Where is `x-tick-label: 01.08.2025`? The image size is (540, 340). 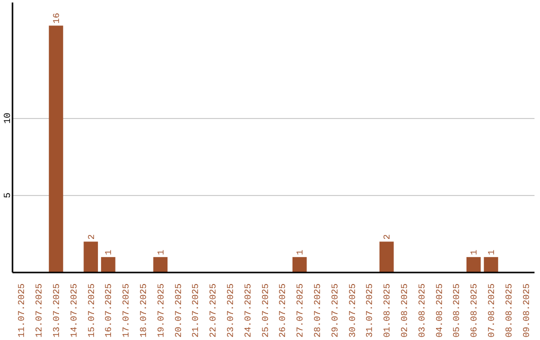
x-tick-label: 01.08.2025 is located at coordinates (387, 310).